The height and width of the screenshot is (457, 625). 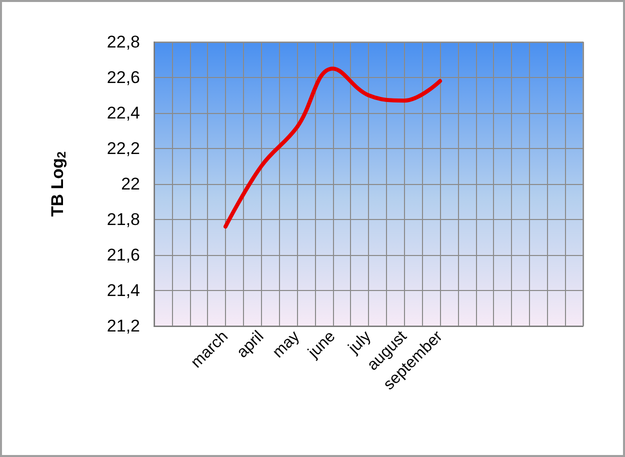 I want to click on y-tick-label: 21,6, so click(x=123, y=255).